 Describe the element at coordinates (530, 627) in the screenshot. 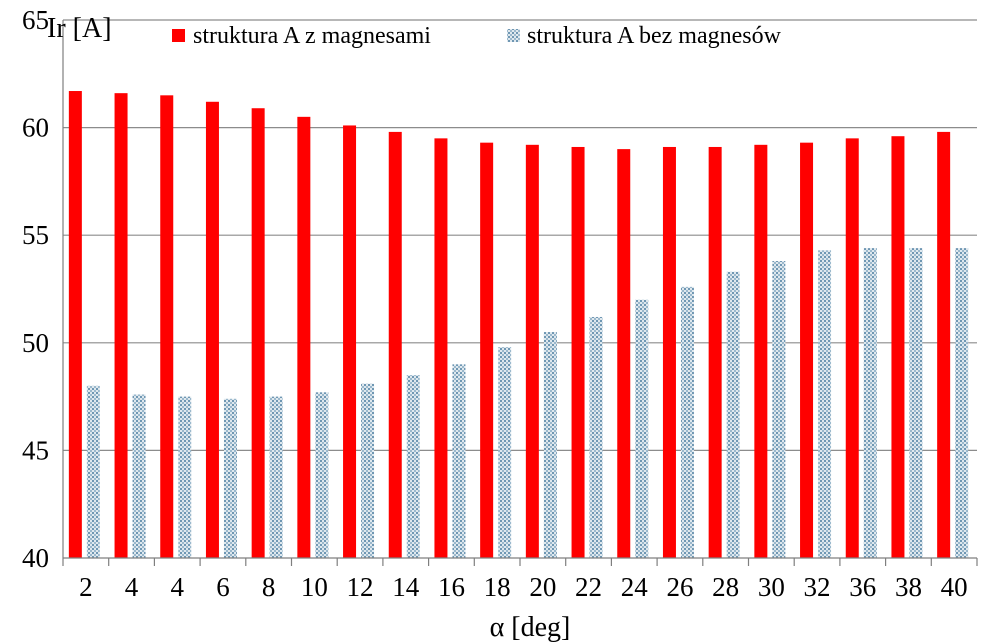

I see `x-axis-label: α [deg]` at that location.